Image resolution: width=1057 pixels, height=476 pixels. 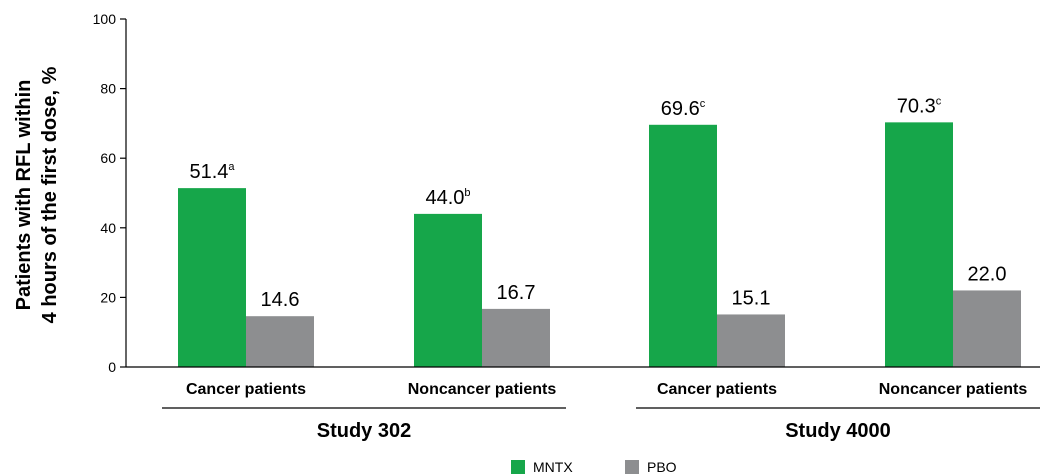 I want to click on group-label: Study 302, so click(x=364, y=431).